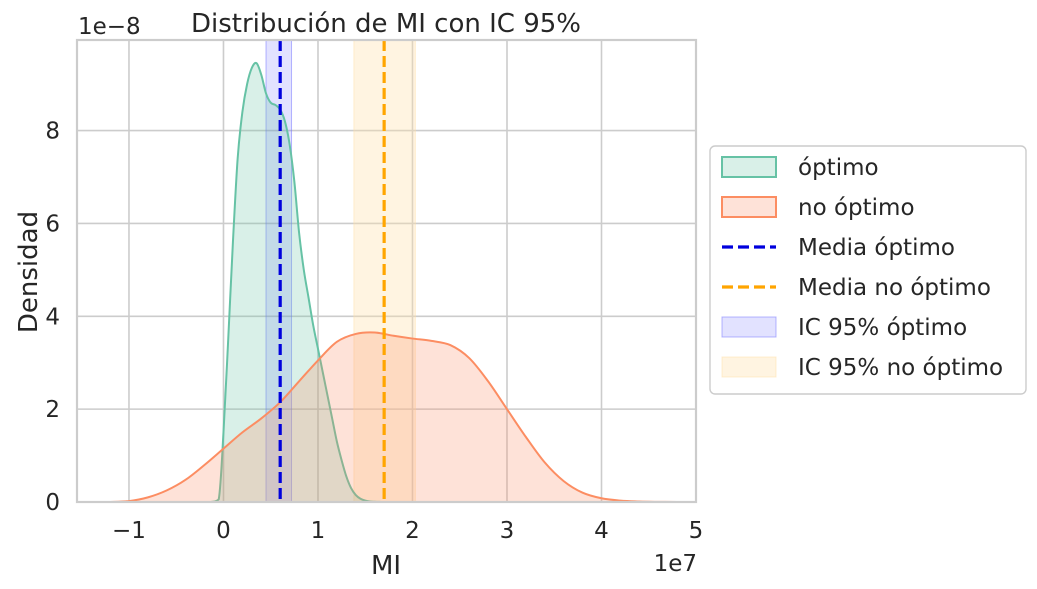 This screenshot has height=589, width=1037. What do you see at coordinates (696, 531) in the screenshot?
I see `x-tick-label: 5` at bounding box center [696, 531].